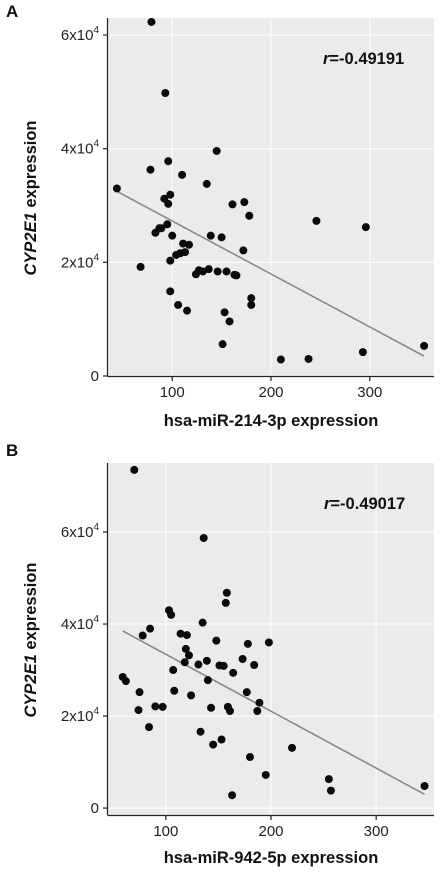 The height and width of the screenshot is (873, 448). I want to click on y-tick-label-a-2: 4x10⁴, so click(80, 148).